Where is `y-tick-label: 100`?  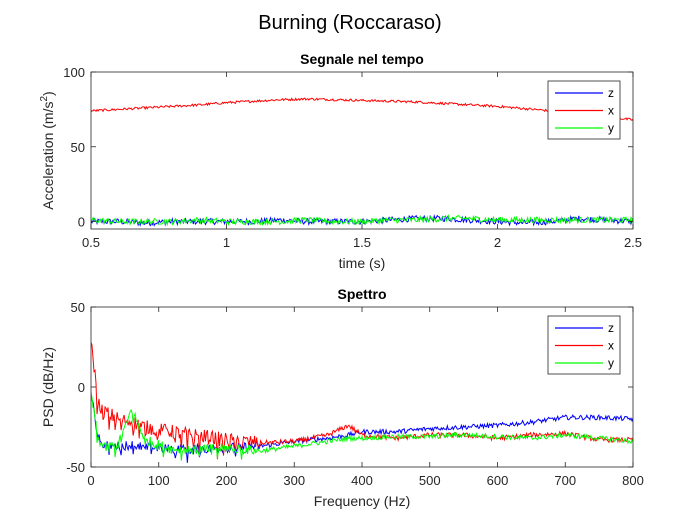 y-tick-label: 100 is located at coordinates (74, 72).